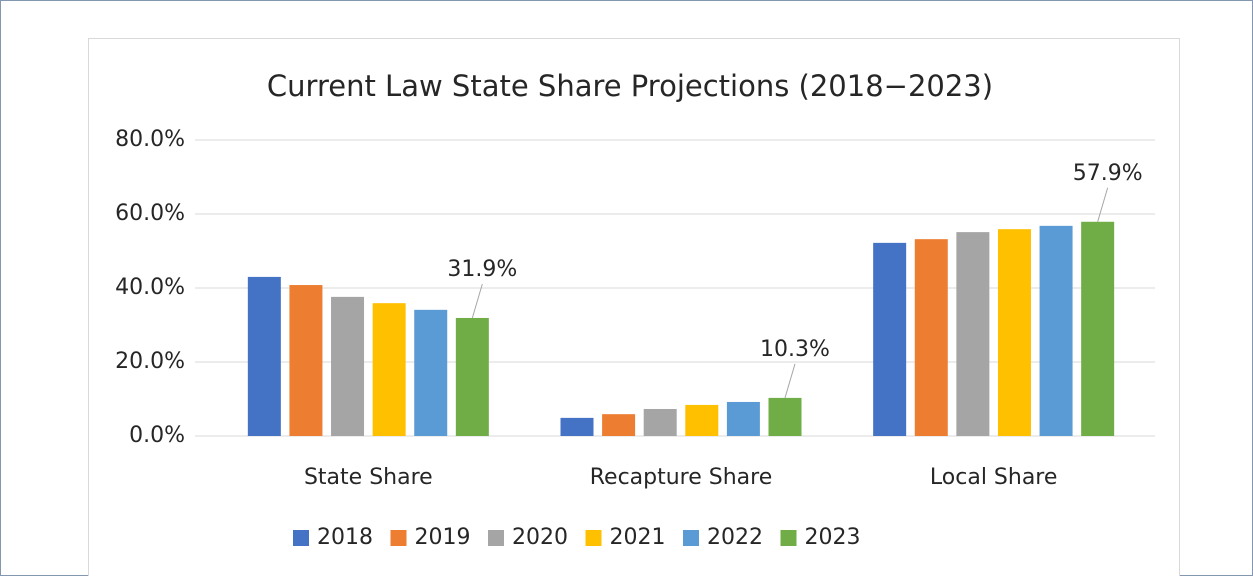  Describe the element at coordinates (795, 349) in the screenshot. I see `data-label: 10.3%` at that location.